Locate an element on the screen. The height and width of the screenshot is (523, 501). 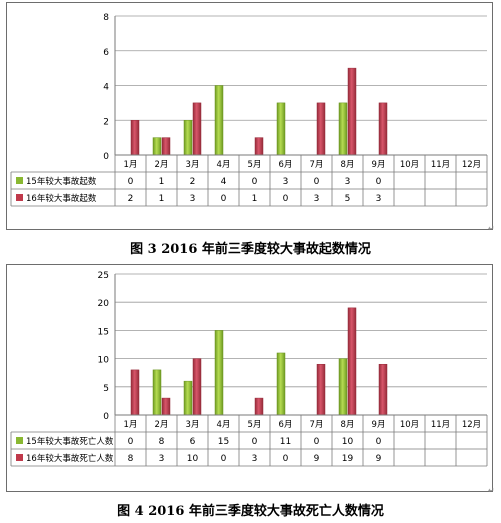
data-label: 6 is located at coordinates (193, 442).